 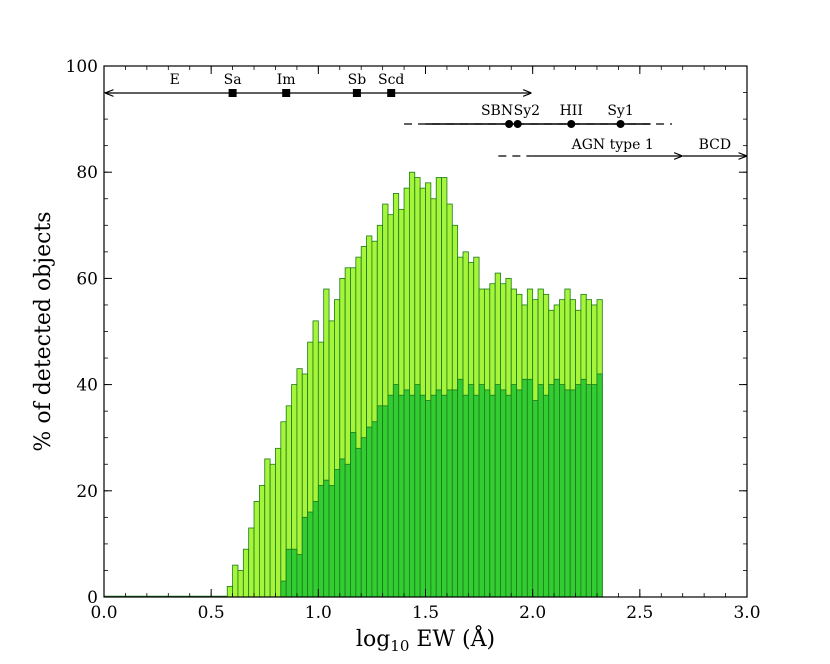 I want to click on y-tick-label: 40, so click(x=87, y=386).